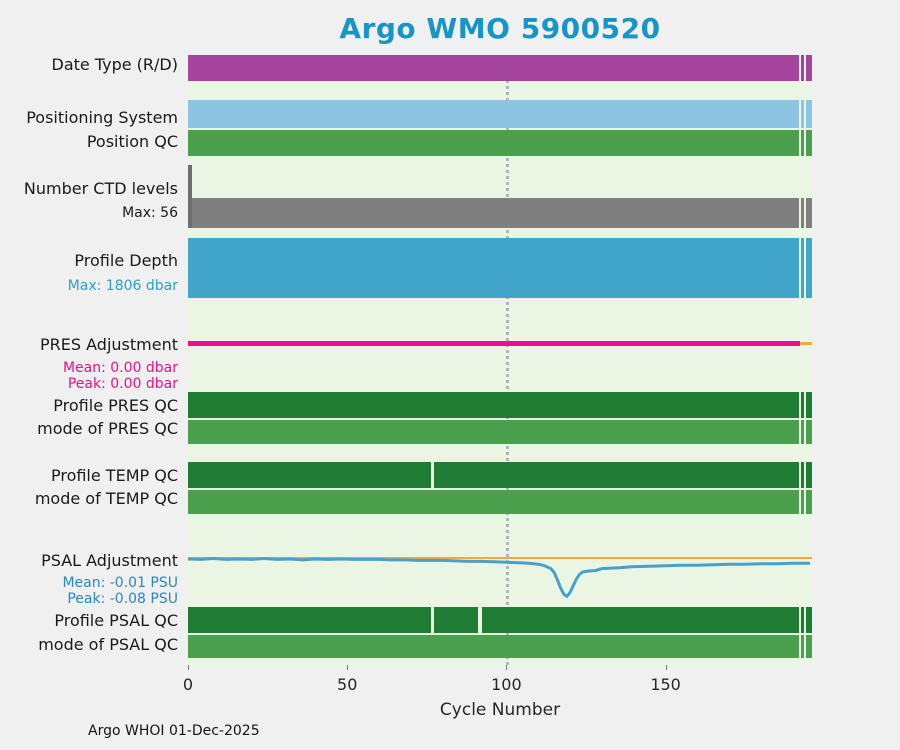 Image resolution: width=900 pixels, height=750 pixels. Describe the element at coordinates (109, 560) in the screenshot. I see `label-psal-adjustment: PSAL Adjustment` at that location.